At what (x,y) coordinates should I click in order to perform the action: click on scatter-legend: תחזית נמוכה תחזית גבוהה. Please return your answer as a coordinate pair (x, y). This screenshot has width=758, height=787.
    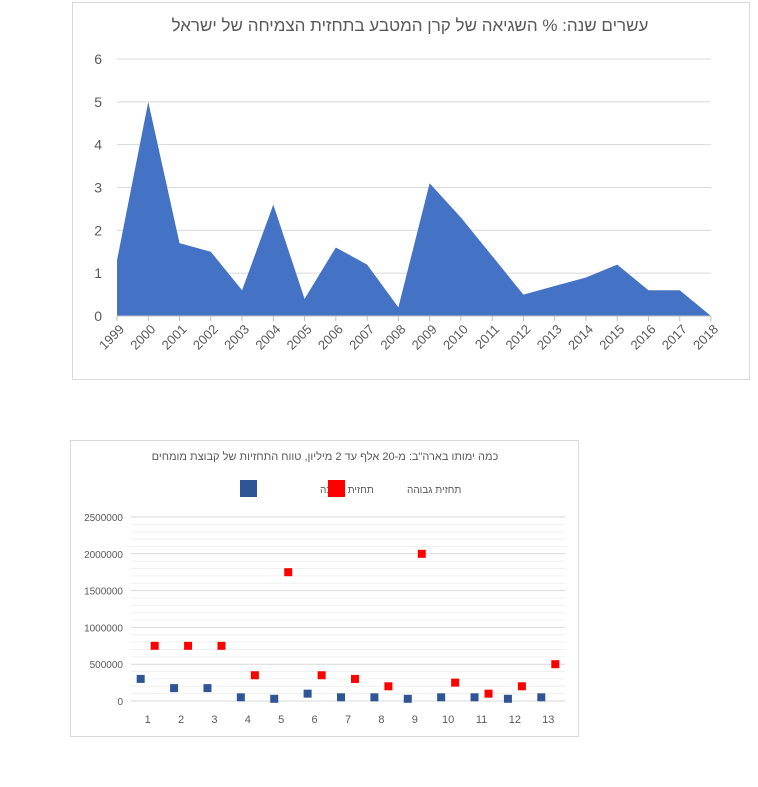
    Looking at the image, I should click on (350, 488).